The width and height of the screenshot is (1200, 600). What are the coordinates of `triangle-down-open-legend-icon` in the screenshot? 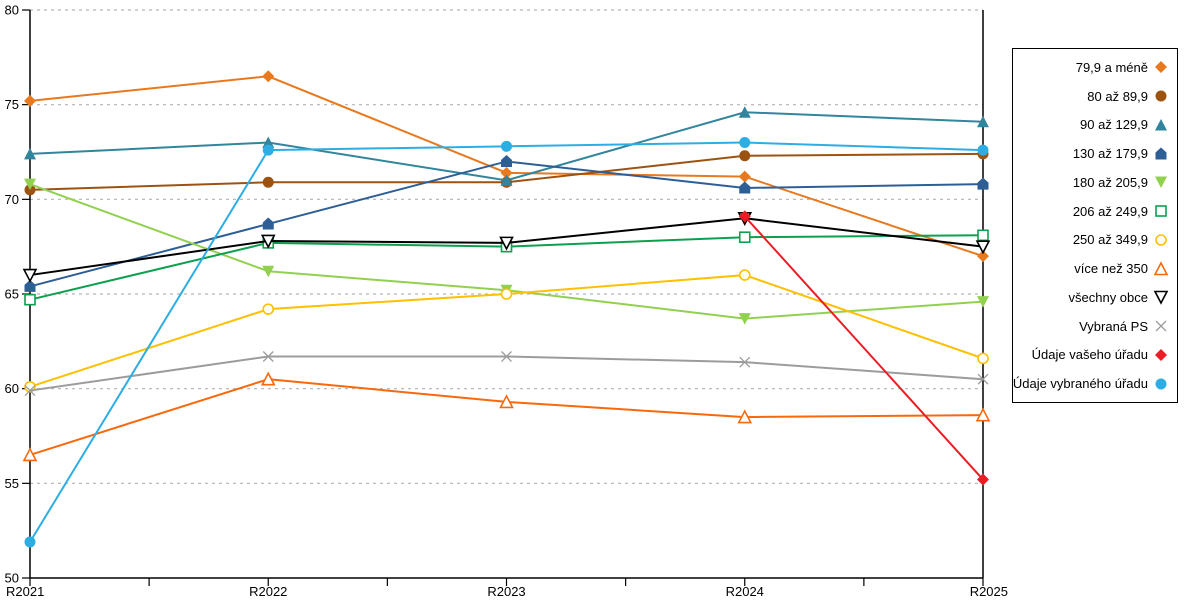 It's located at (1161, 298).